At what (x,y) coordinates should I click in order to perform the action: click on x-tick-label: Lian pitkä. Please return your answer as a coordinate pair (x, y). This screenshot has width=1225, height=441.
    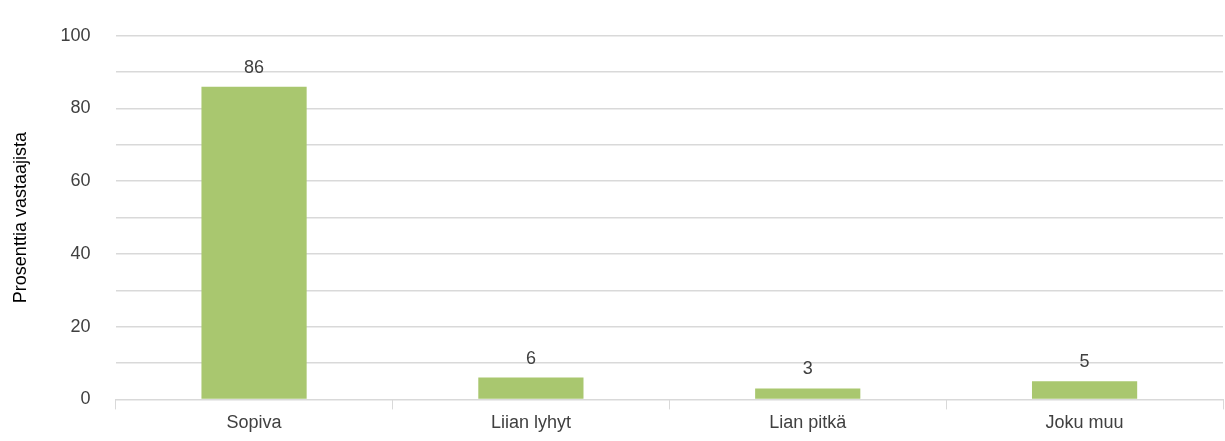
    Looking at the image, I should click on (808, 422).